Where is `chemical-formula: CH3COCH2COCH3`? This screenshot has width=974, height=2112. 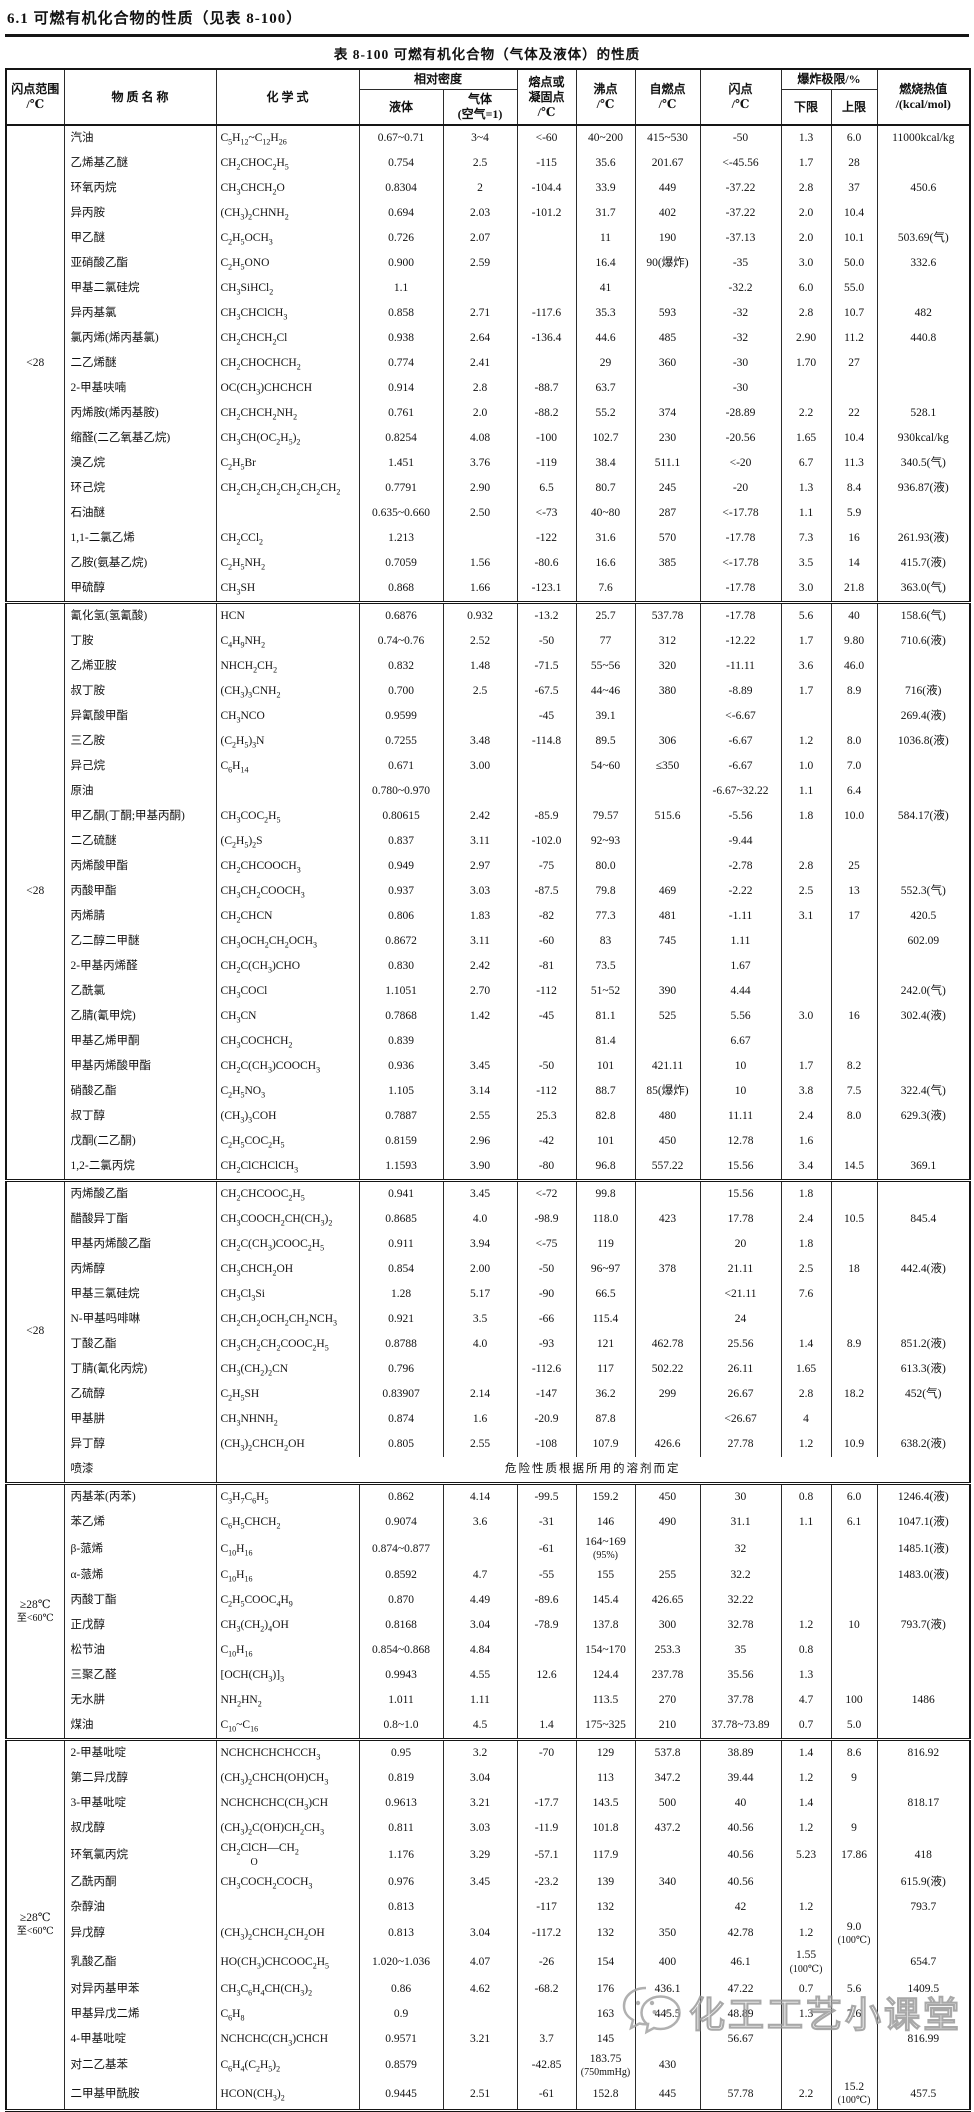
chemical-formula: CH3COCH2COCH3 is located at coordinates (287, 1882).